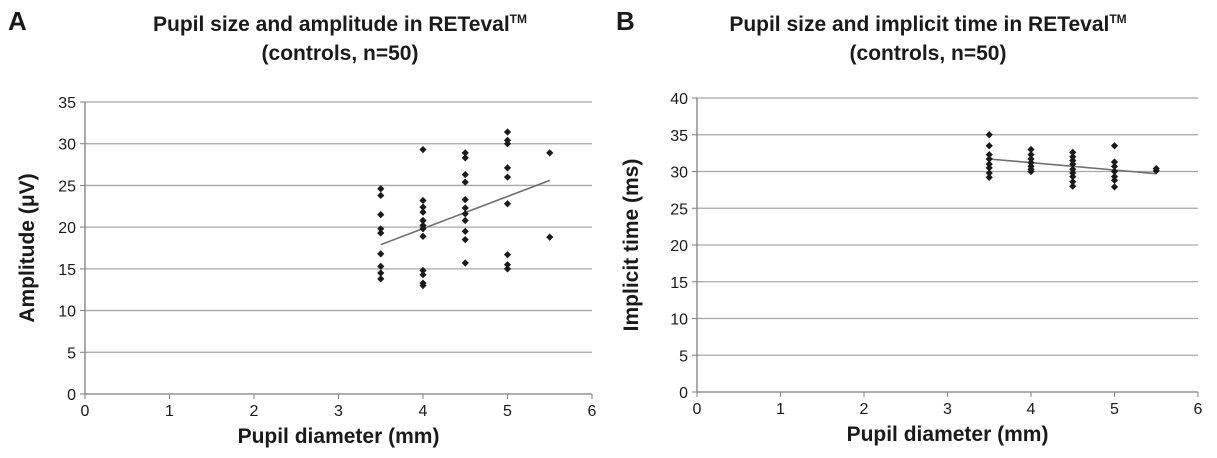  What do you see at coordinates (423, 411) in the screenshot?
I see `chart-0-xtick-label: 4` at bounding box center [423, 411].